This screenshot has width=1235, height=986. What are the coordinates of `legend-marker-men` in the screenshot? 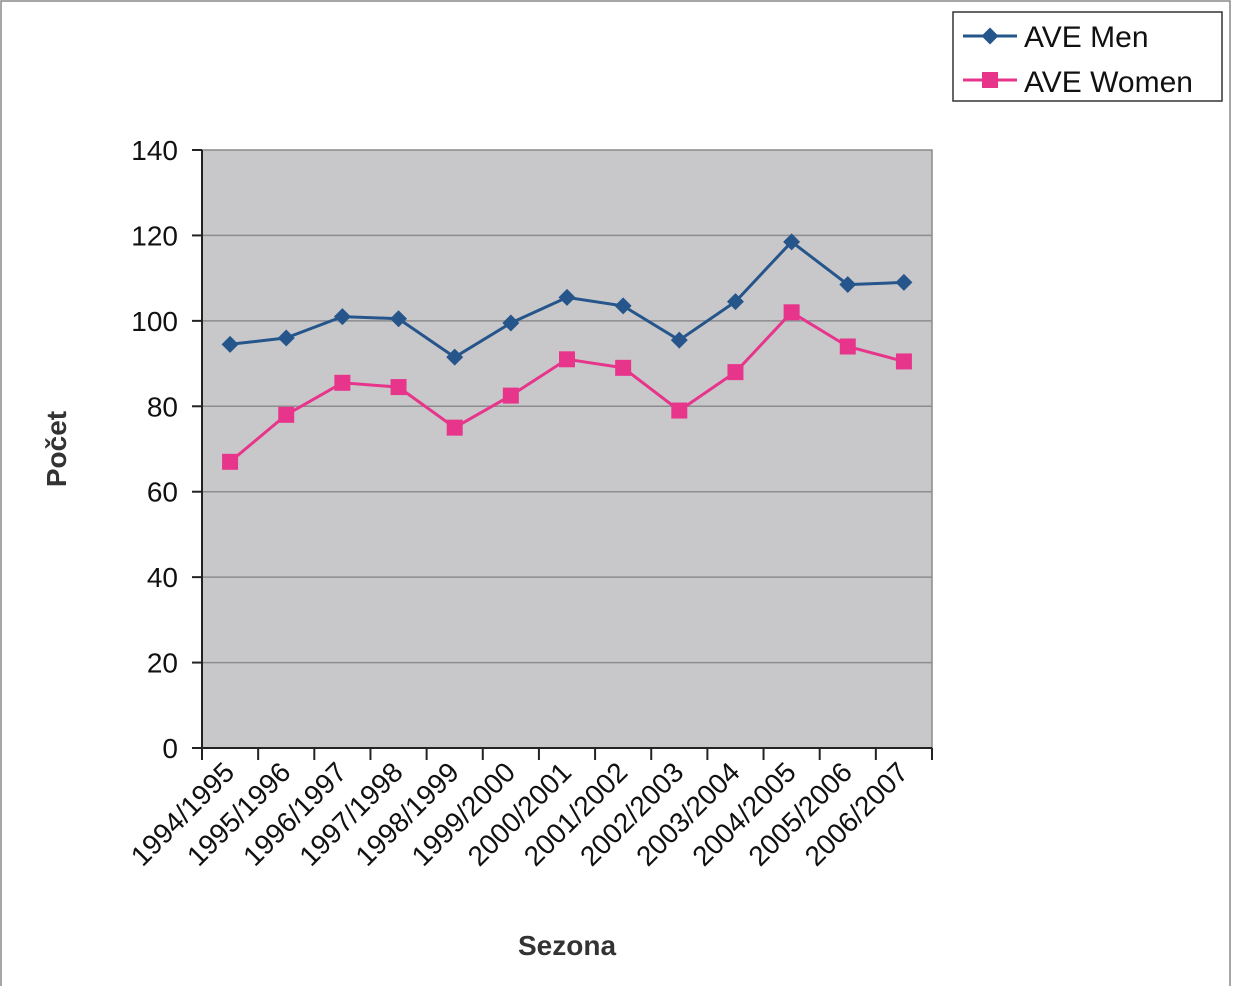 It's located at (990, 36).